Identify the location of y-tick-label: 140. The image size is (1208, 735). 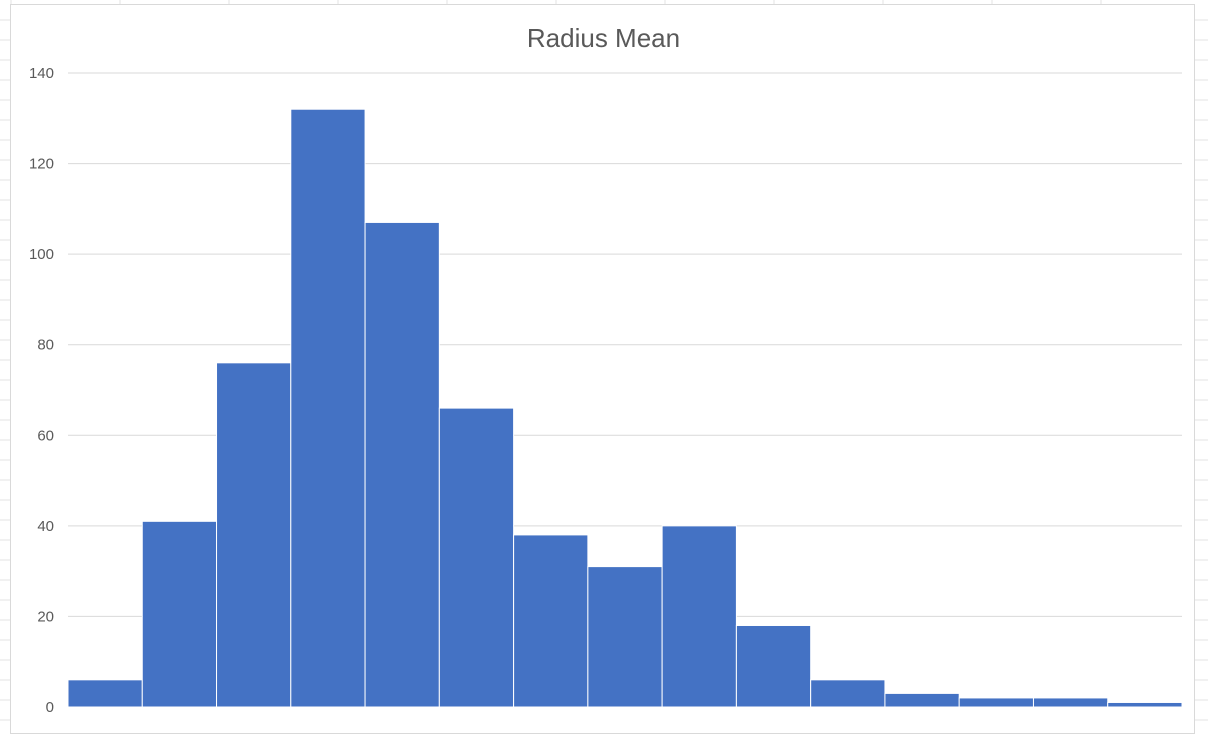
(41, 73).